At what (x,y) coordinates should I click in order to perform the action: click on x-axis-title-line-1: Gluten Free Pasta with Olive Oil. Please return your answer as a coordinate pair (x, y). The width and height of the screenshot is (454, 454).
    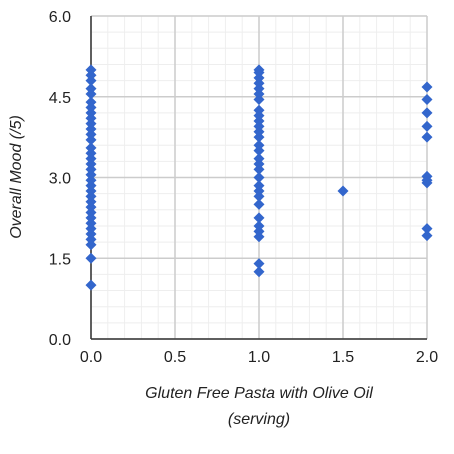
    Looking at the image, I should click on (259, 393).